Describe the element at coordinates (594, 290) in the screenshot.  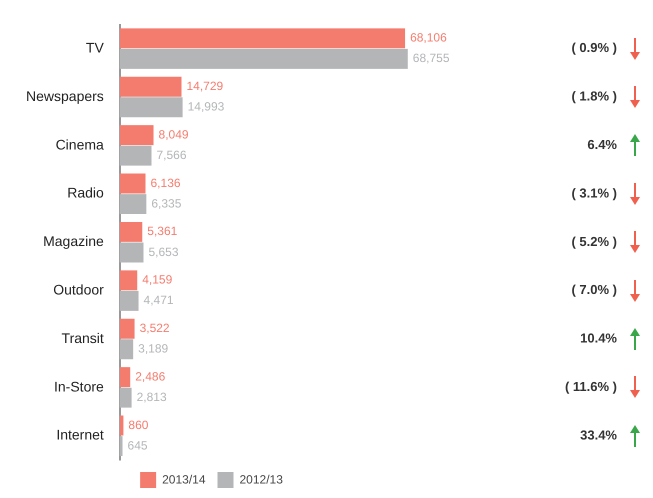
I see `text: ( 7.0% )` at that location.